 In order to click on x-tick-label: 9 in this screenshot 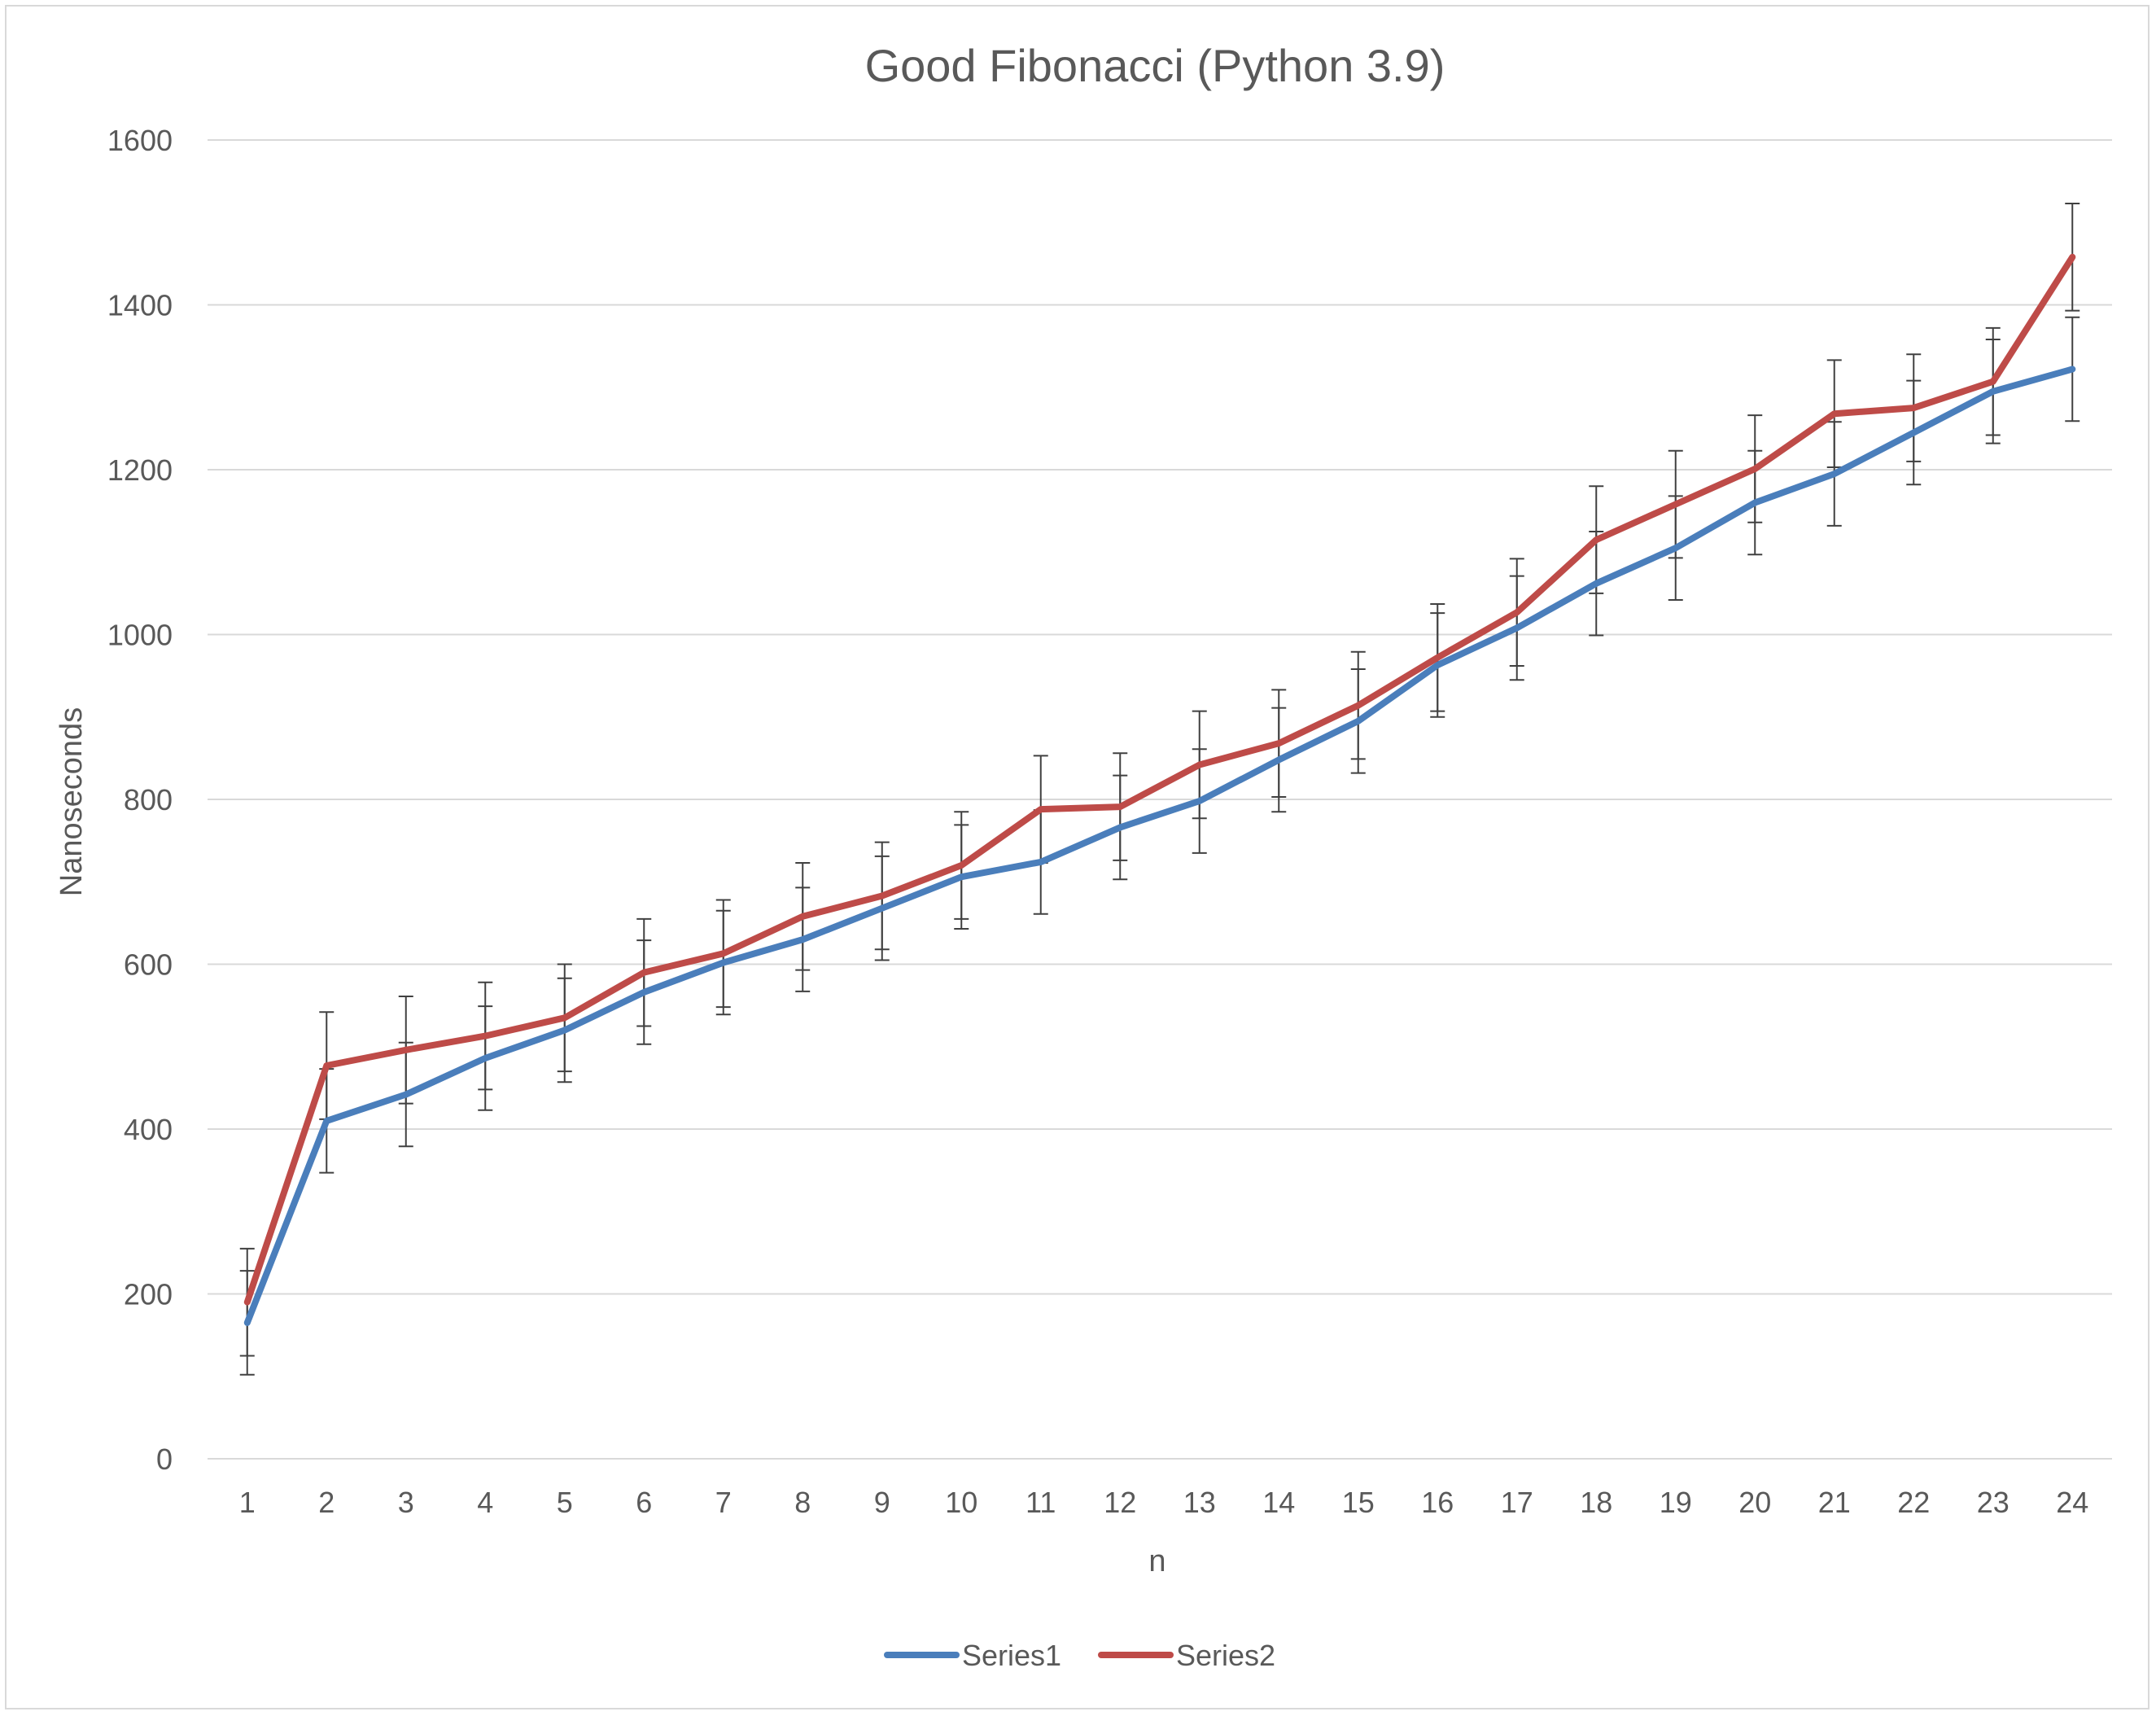, I will do `click(882, 1503)`.